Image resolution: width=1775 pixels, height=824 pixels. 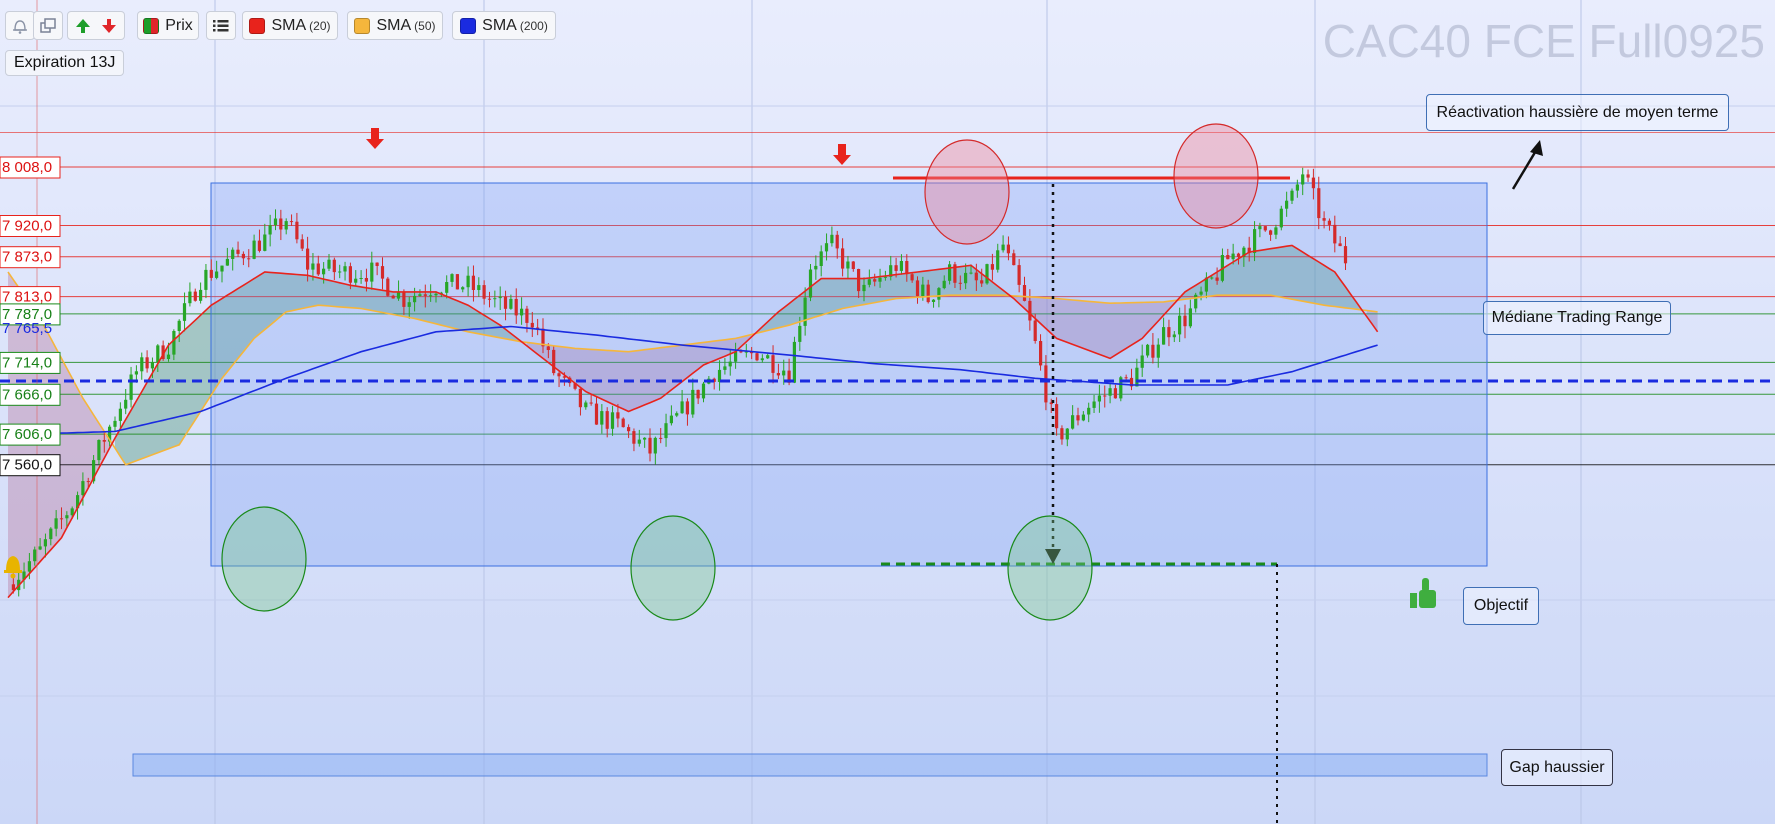 I want to click on sma50-indicator-chip: SMA (50), so click(x=395, y=25).